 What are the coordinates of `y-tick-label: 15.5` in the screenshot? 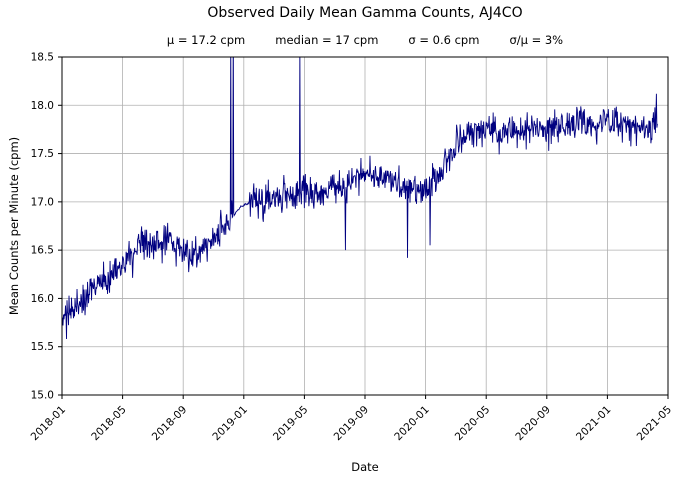 It's located at (42, 347).